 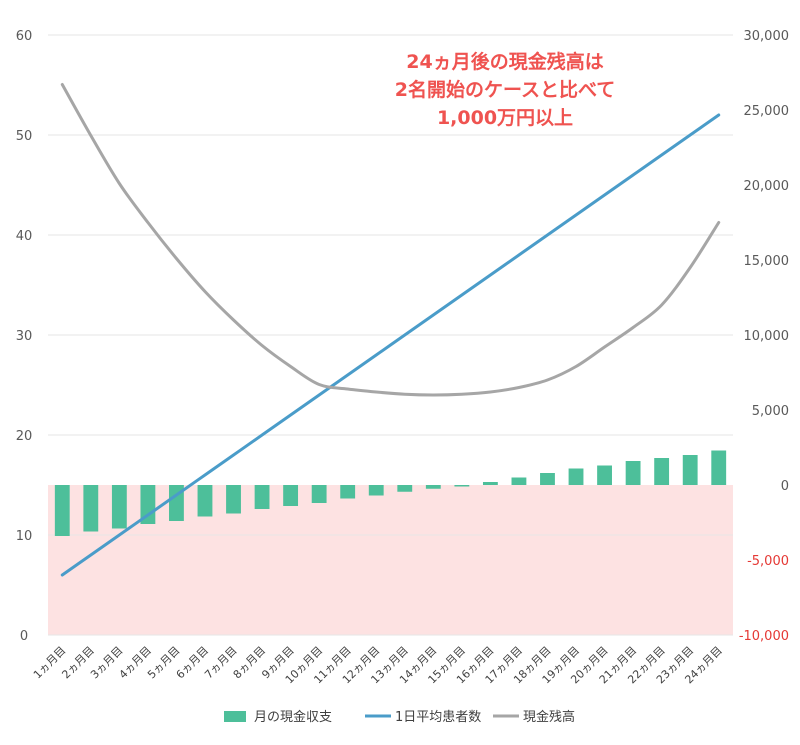 What do you see at coordinates (767, 36) in the screenshot?
I see `right-tick-label: 30,000` at bounding box center [767, 36].